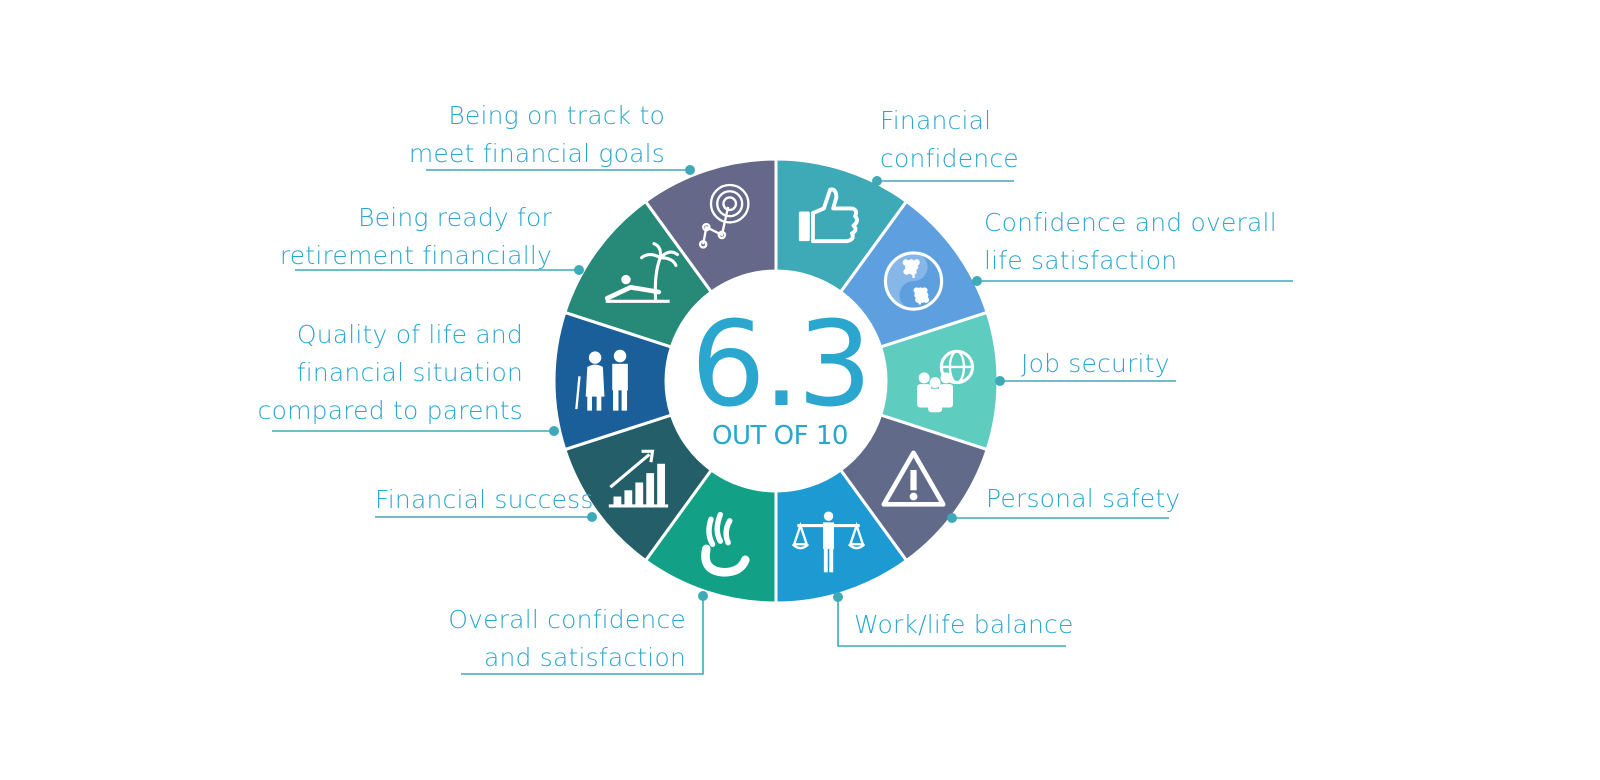 This screenshot has height=780, width=1600. What do you see at coordinates (952, 518) in the screenshot?
I see `leader-dot-personal-safety` at bounding box center [952, 518].